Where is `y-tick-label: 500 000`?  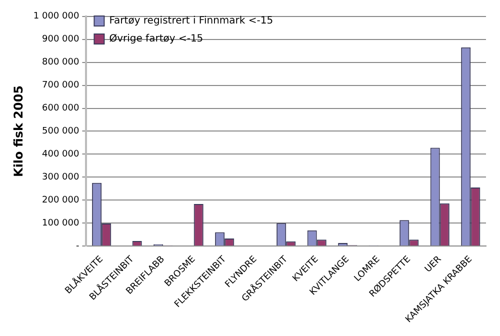 y-tick-label: 500 000 is located at coordinates (61, 131).